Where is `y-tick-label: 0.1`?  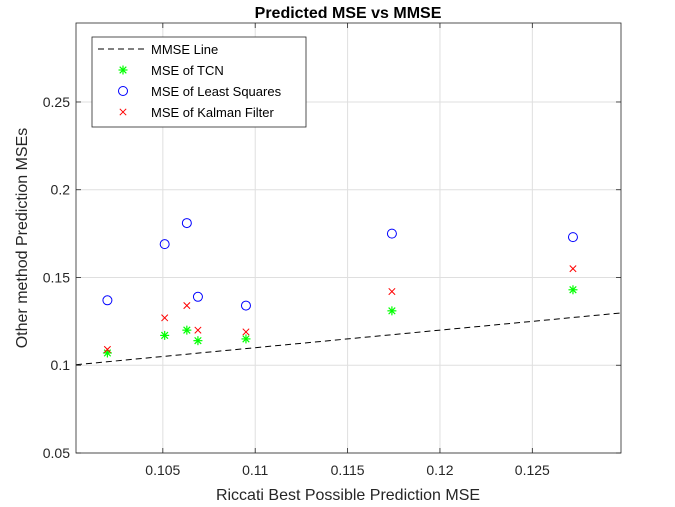
y-tick-label: 0.1 is located at coordinates (61, 365).